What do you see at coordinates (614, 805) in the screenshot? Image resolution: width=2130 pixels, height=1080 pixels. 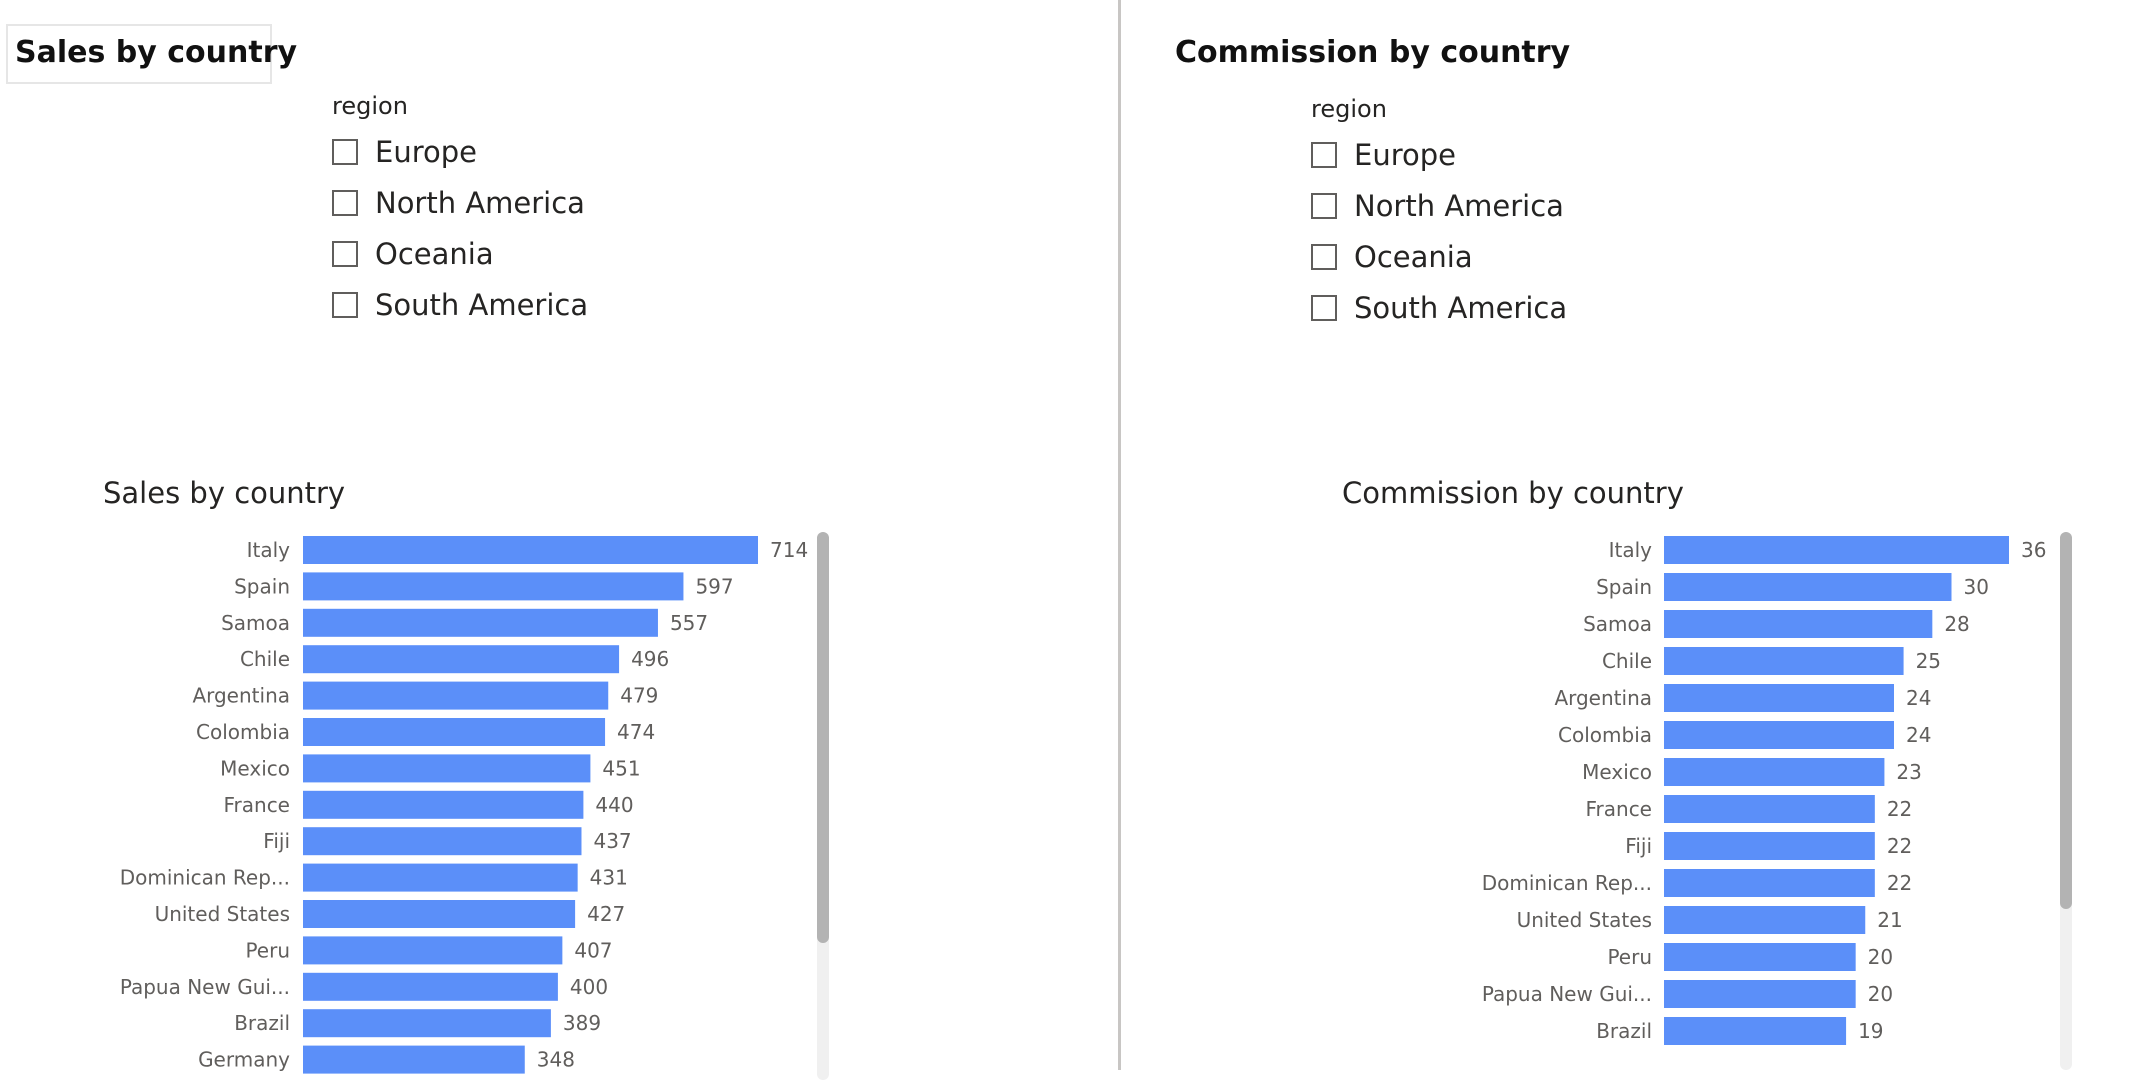 I see `data-label: 440` at bounding box center [614, 805].